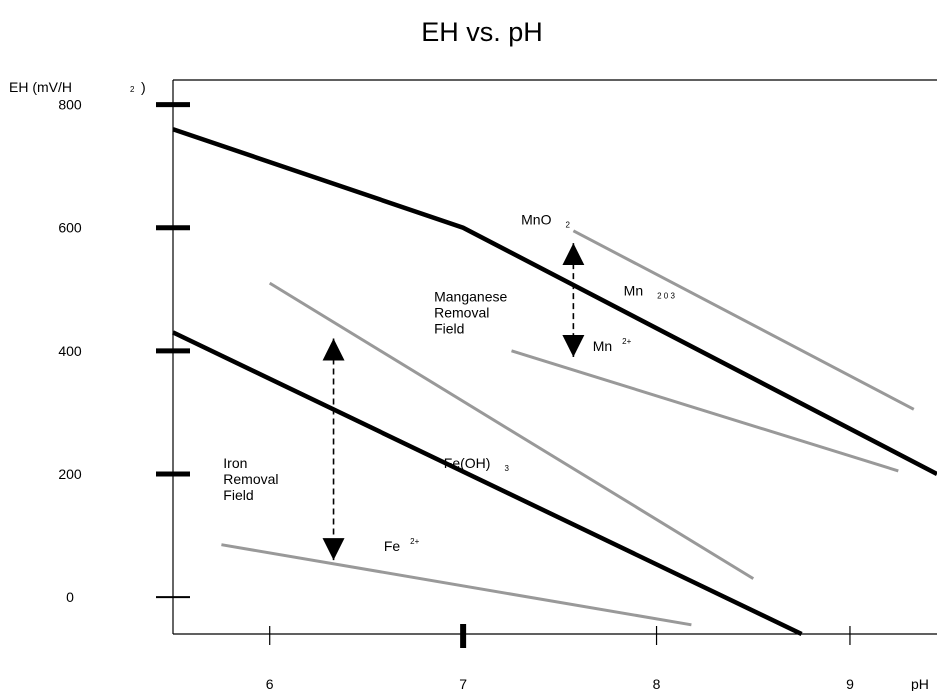  Describe the element at coordinates (920, 683) in the screenshot. I see `x-axis-label: pH` at that location.